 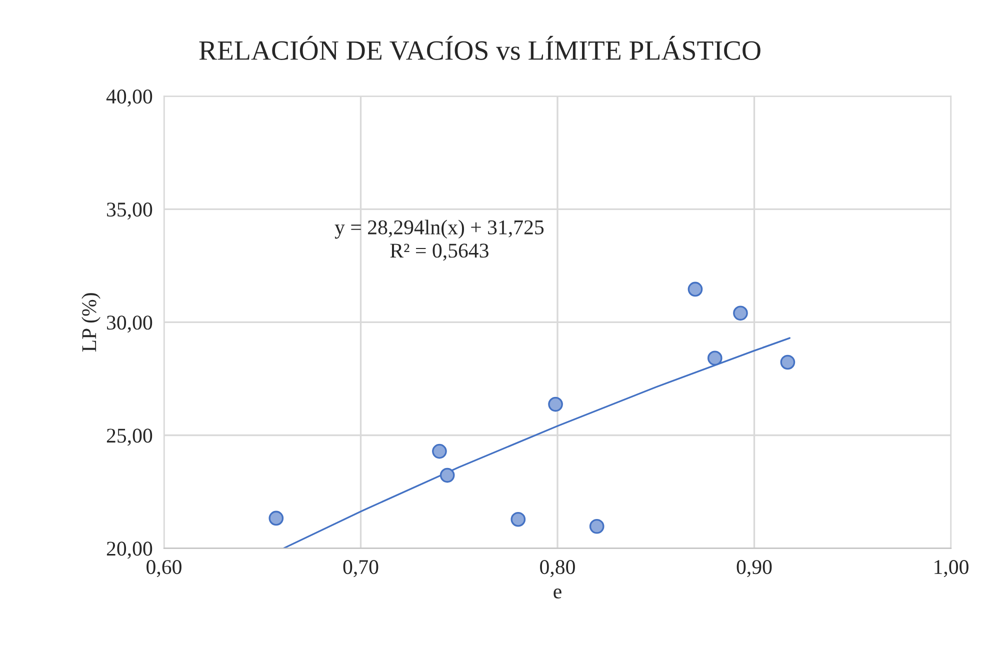 I want to click on y-tick-label: 30,00, so click(x=129, y=324).